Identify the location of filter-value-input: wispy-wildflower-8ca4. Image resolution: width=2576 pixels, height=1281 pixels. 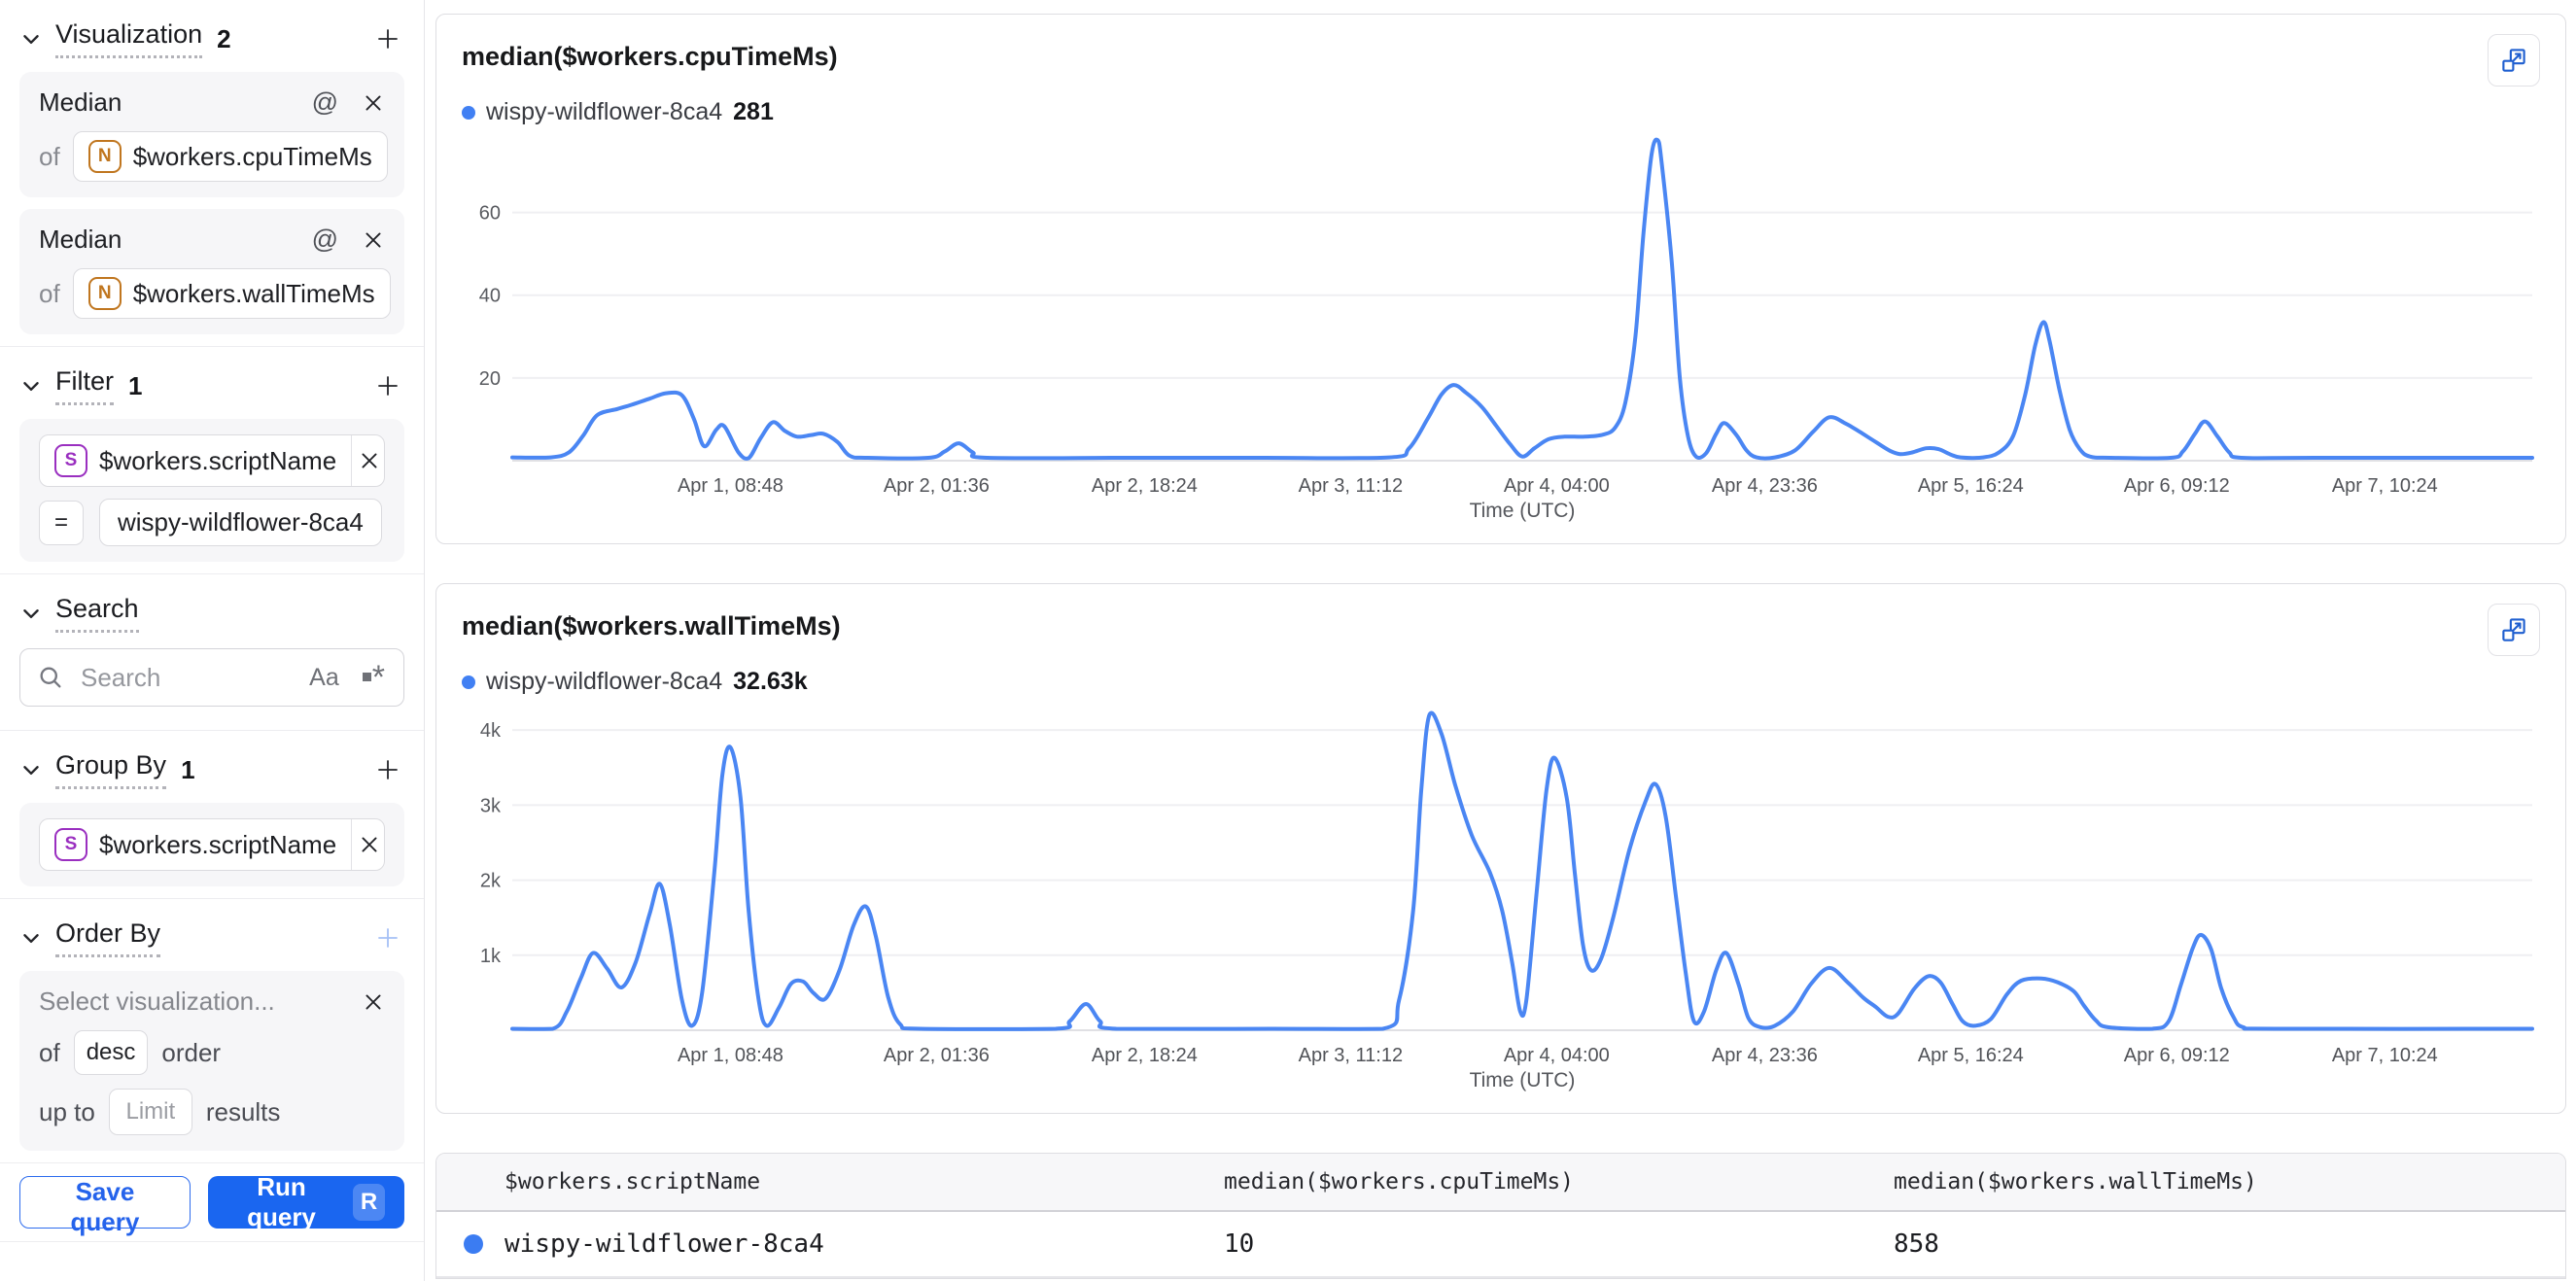
(240, 523).